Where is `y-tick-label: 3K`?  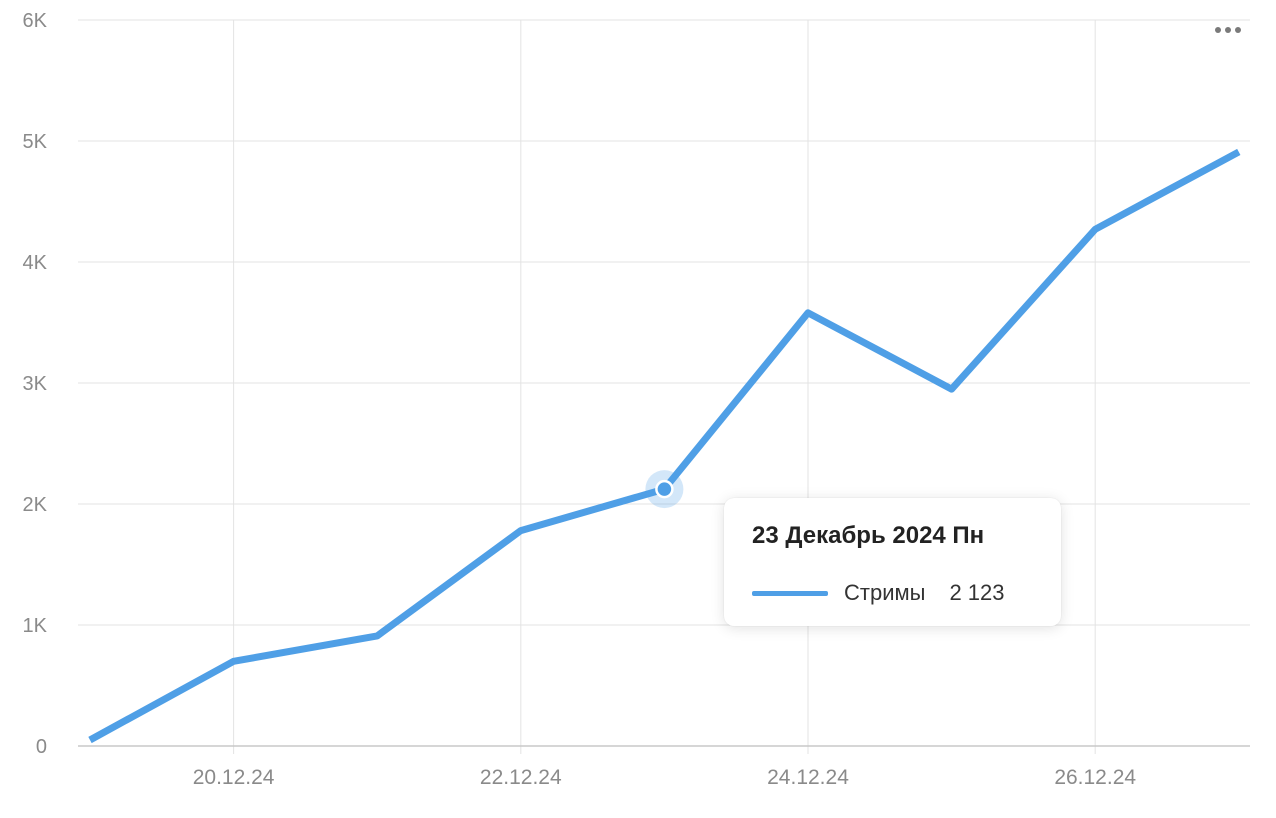 y-tick-label: 3K is located at coordinates (35, 384).